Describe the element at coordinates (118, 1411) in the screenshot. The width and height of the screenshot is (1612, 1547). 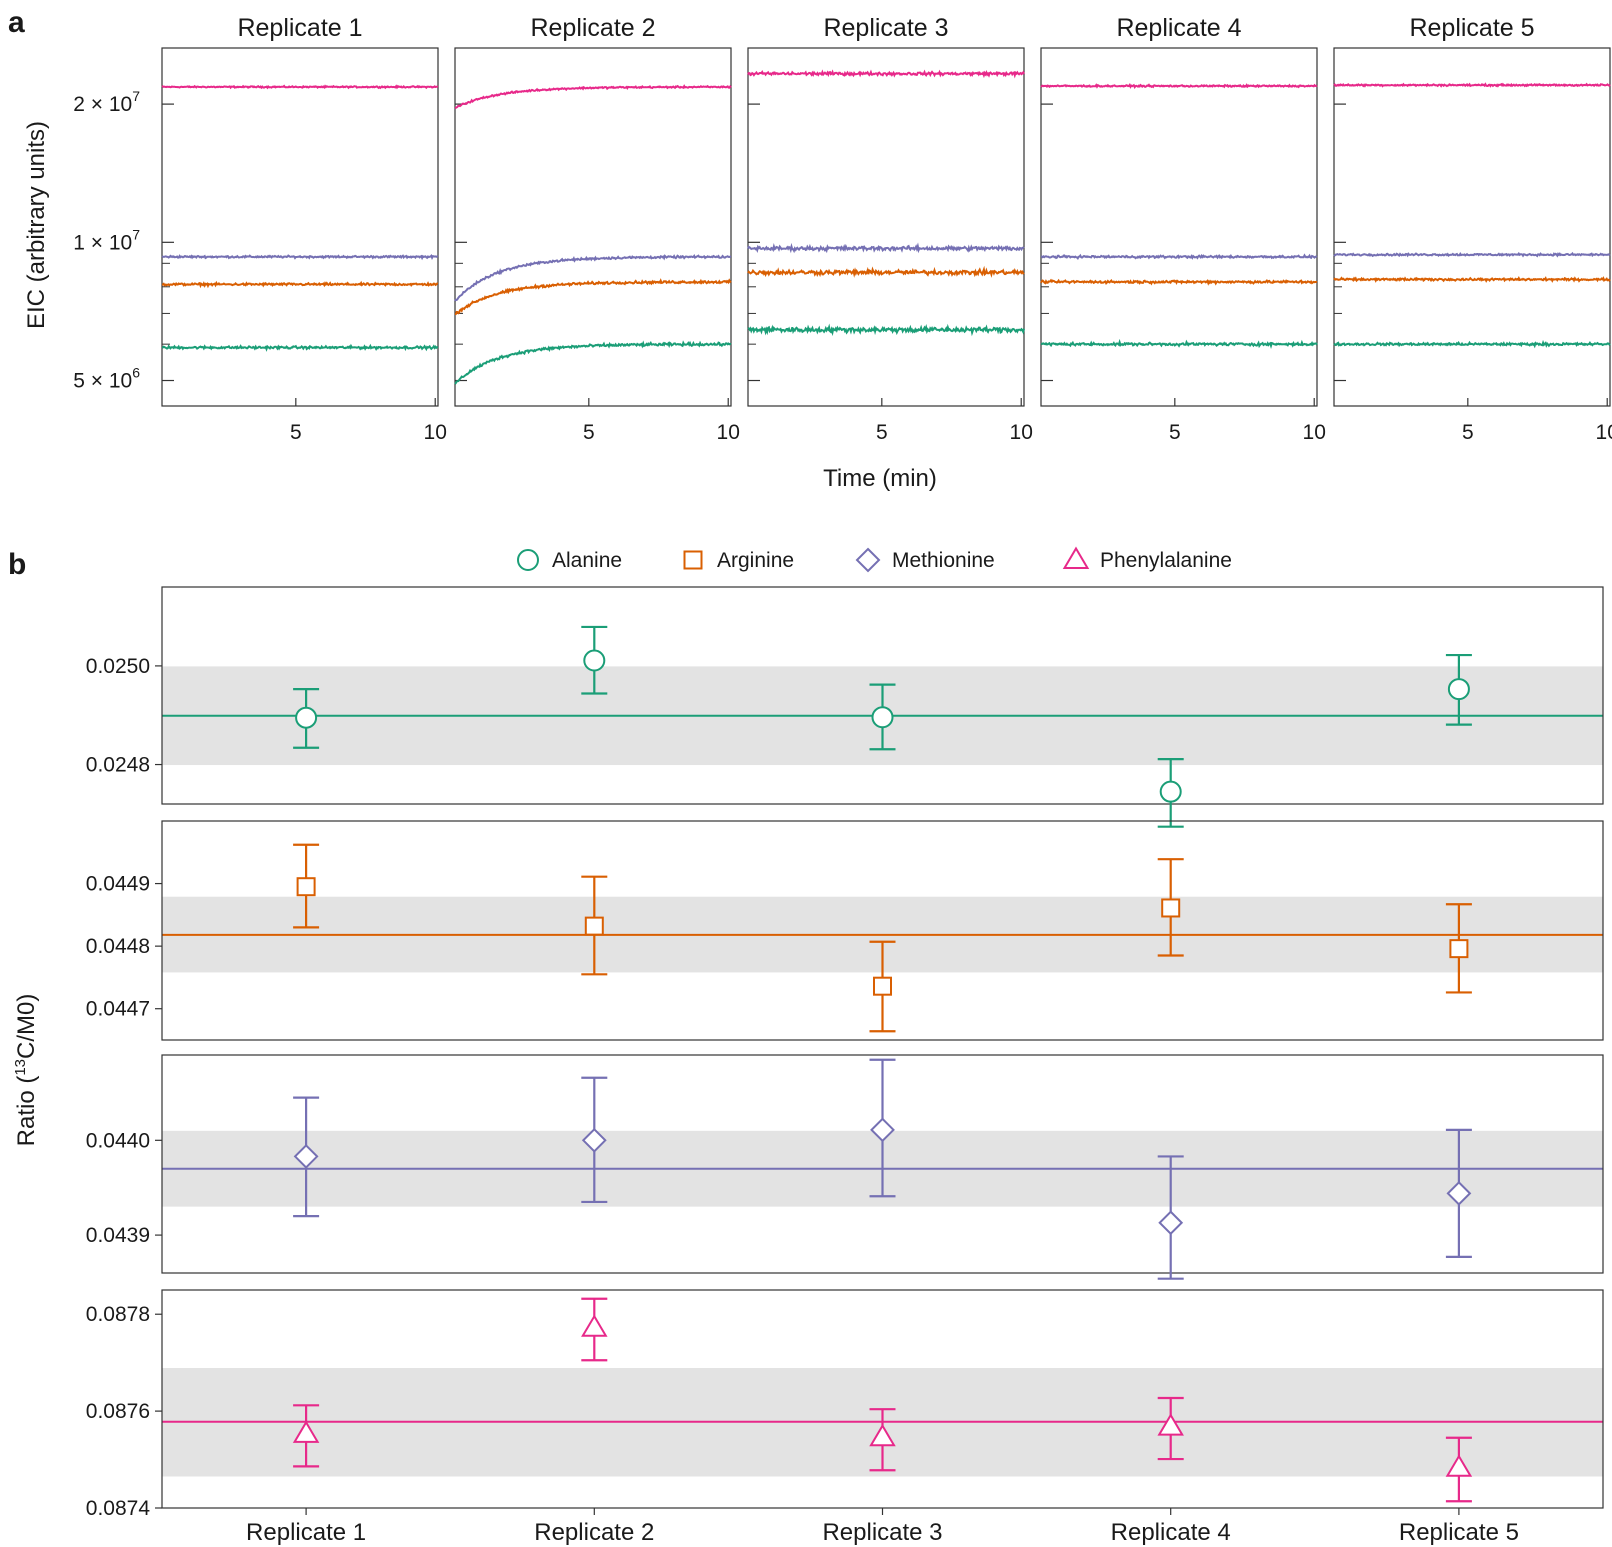
I see `panel-b-y-tick-label-phenylalanine: 0.0876` at that location.